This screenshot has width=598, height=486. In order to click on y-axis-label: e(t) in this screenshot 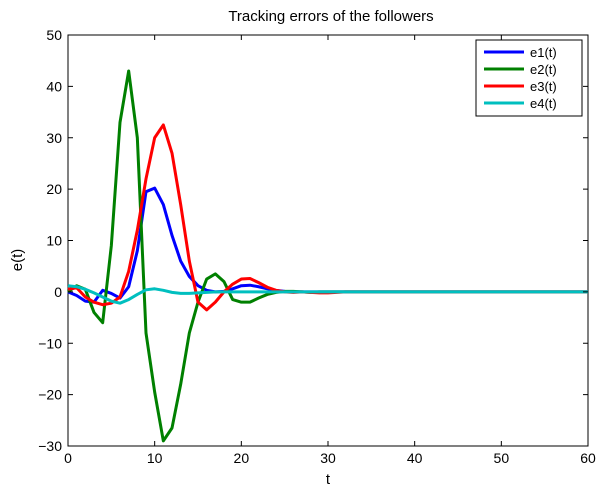, I will do `click(17, 260)`.